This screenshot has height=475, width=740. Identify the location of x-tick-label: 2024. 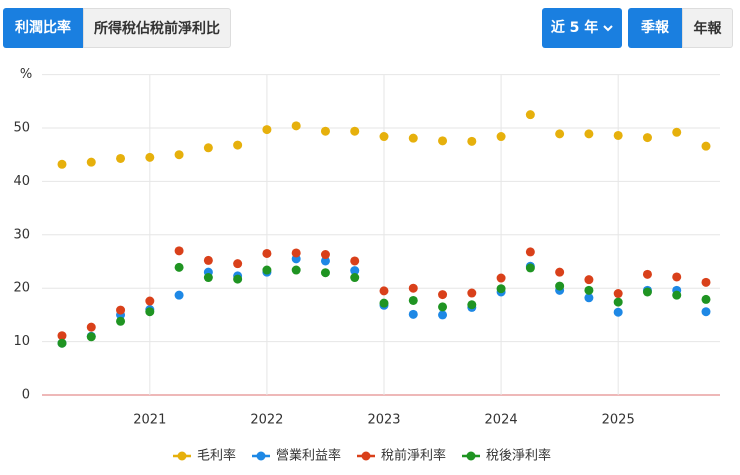
(501, 420).